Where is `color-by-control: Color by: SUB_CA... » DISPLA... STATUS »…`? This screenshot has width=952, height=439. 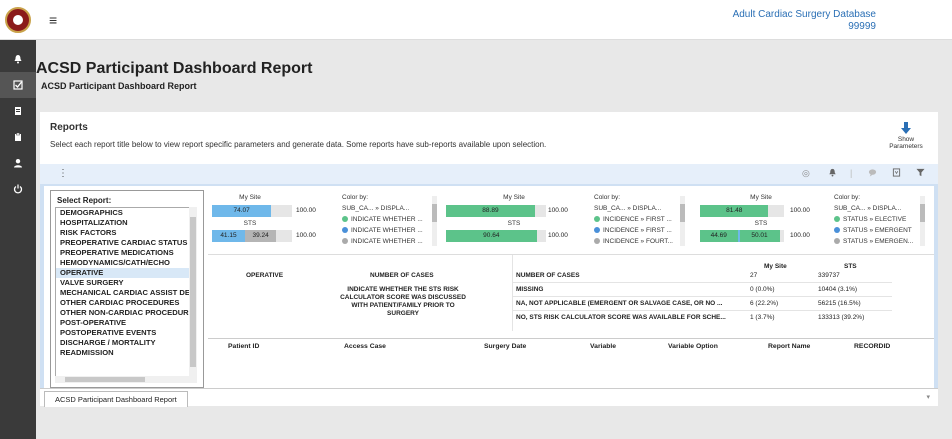
color-by-control: Color by: SUB_CA... » DISPLA... STATUS »… is located at coordinates (873, 219).